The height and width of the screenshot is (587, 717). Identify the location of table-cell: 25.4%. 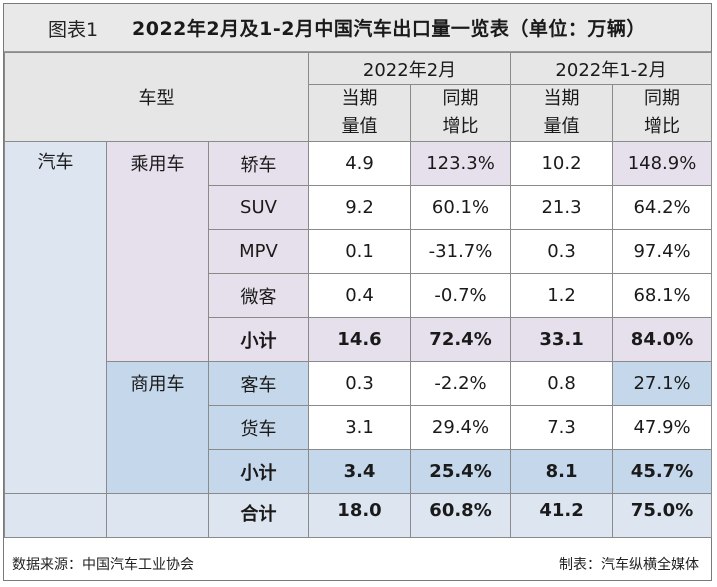
(461, 471).